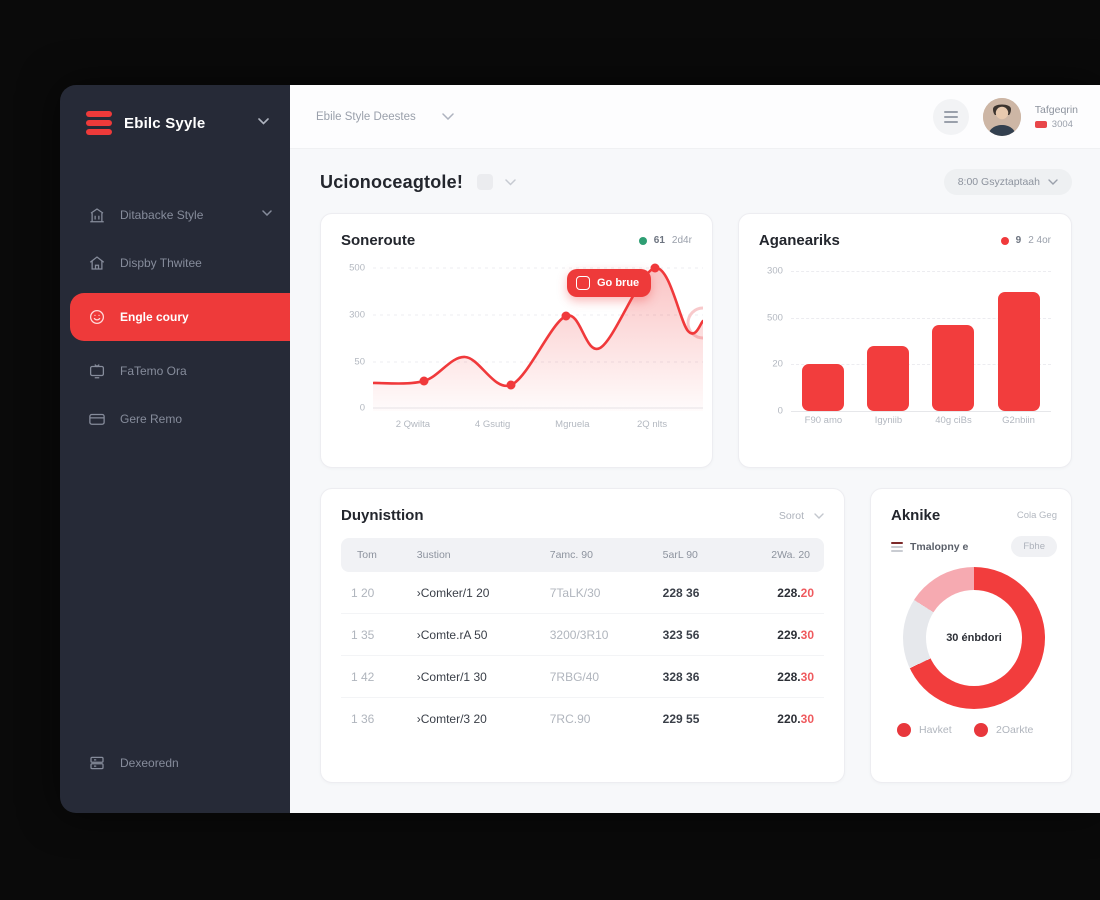 Image resolution: width=1100 pixels, height=900 pixels. Describe the element at coordinates (929, 547) in the screenshot. I see `filter-label: Tmalopny e` at that location.